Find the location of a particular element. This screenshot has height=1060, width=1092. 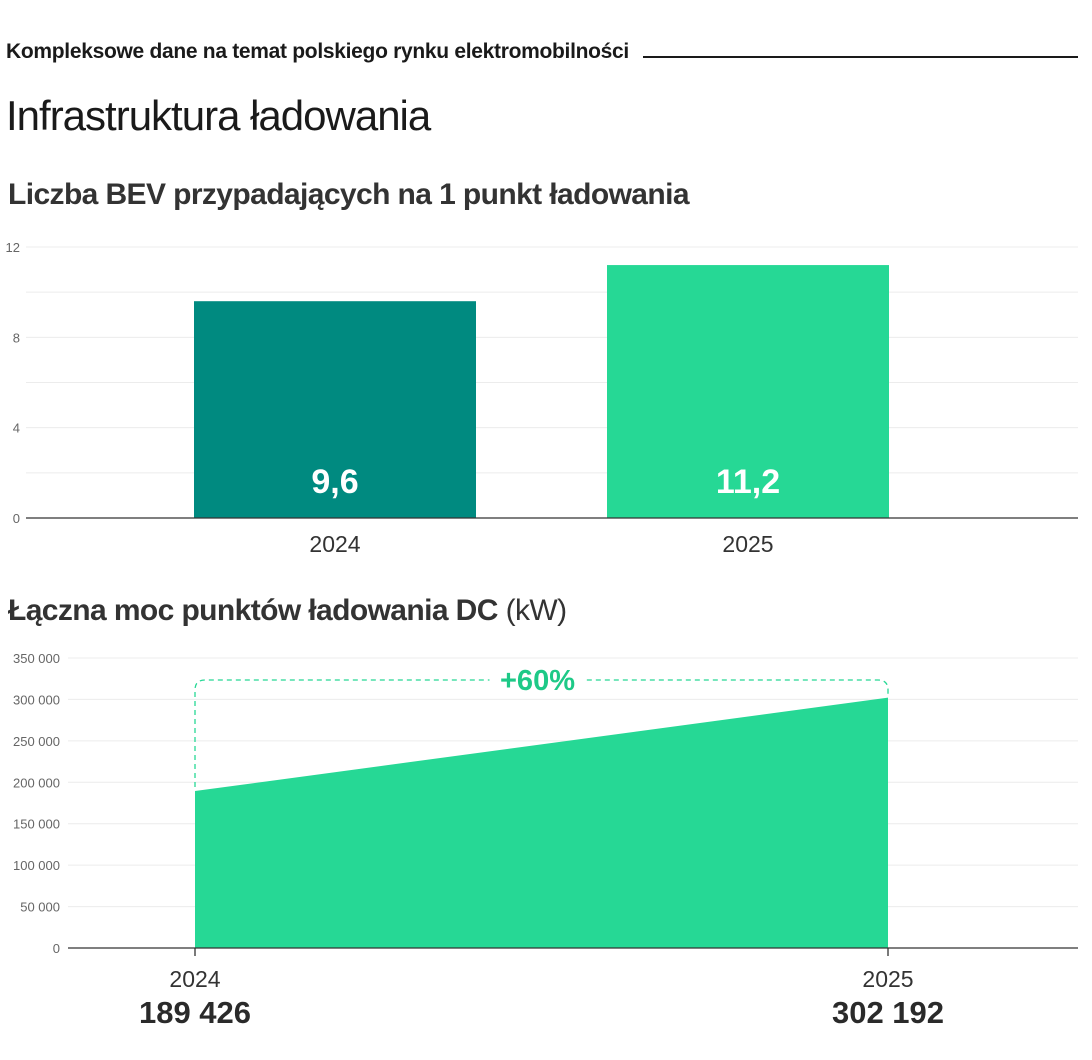

y-tick-label: 250 000 is located at coordinates (36, 741).